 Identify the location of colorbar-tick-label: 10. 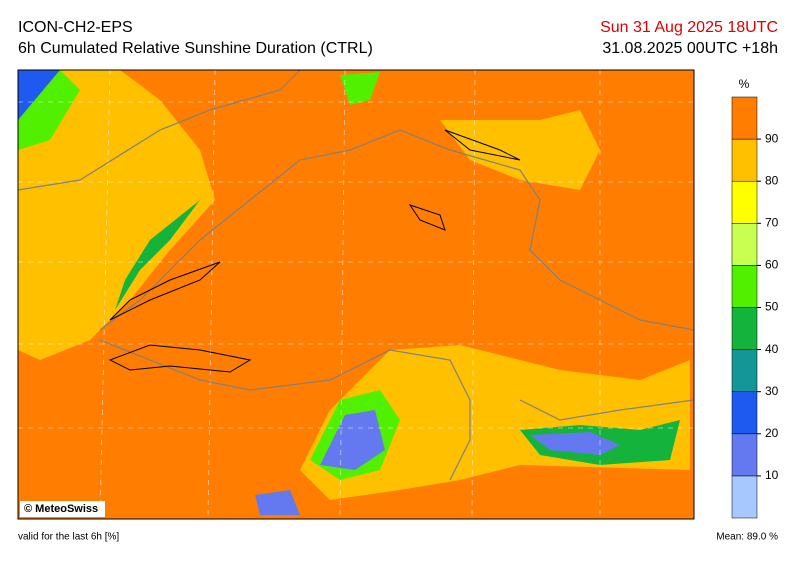
(772, 475).